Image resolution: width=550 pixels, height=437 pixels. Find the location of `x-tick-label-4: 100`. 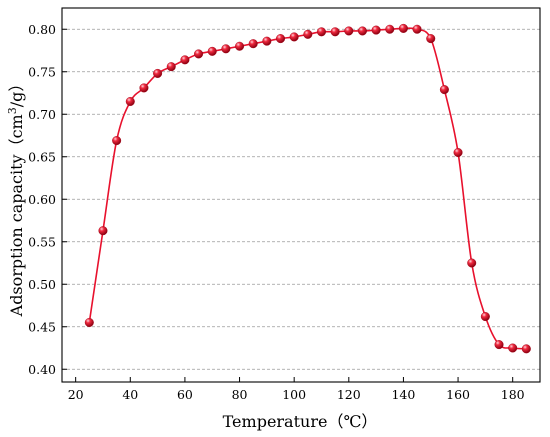

x-tick-label-4: 100 is located at coordinates (294, 394).